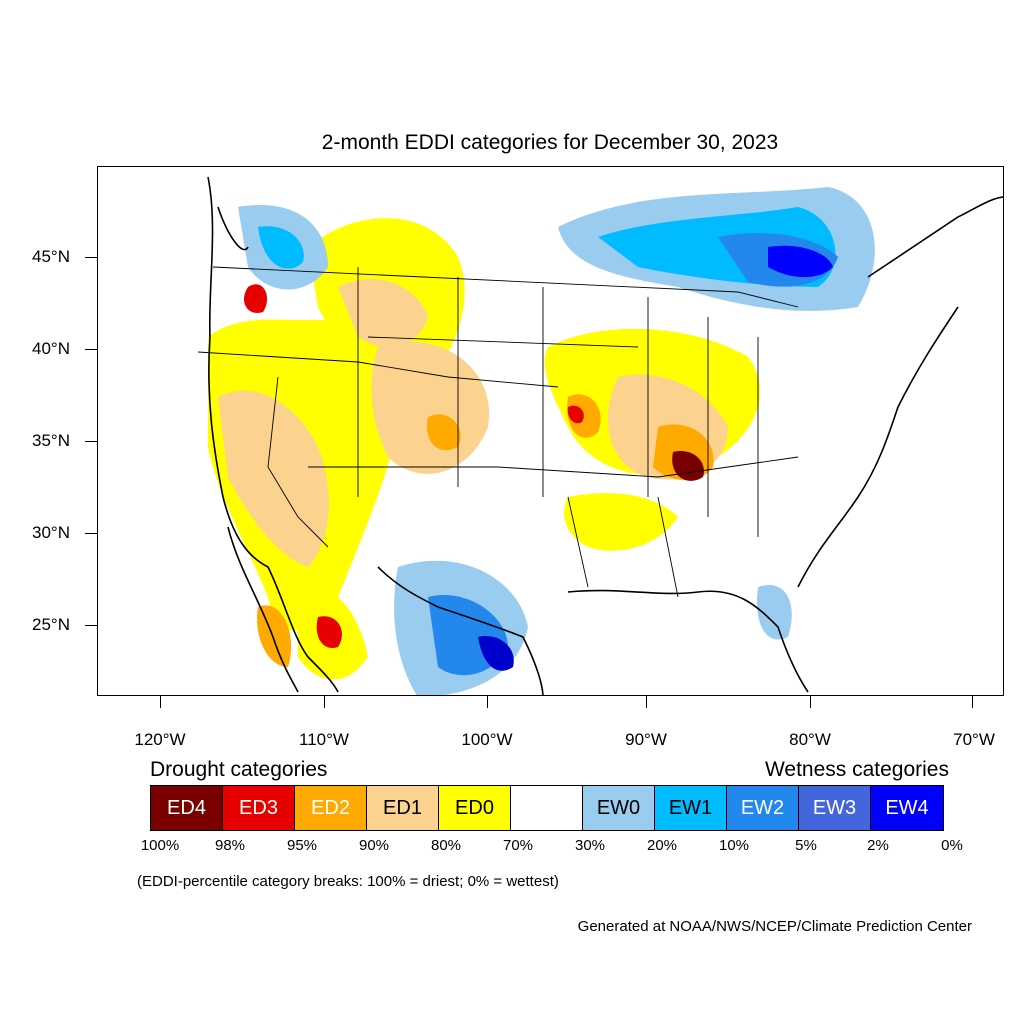 The width and height of the screenshot is (1024, 1024). Describe the element at coordinates (160, 739) in the screenshot. I see `lon-label-120: 120°W` at that location.